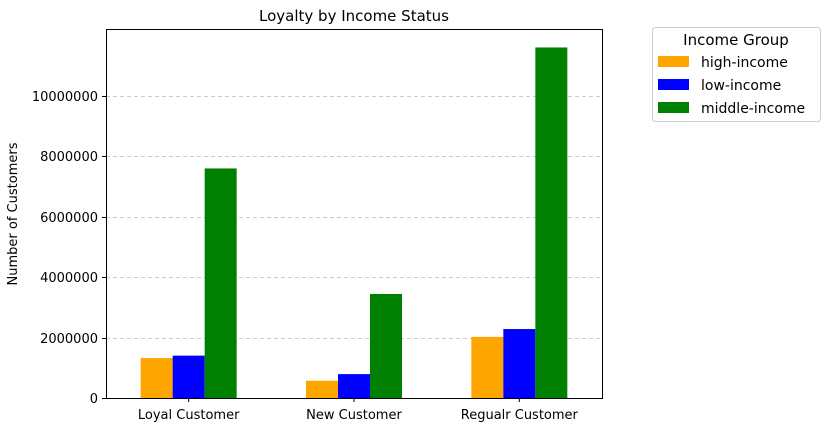  I want to click on legend-entry-low-income: low-income, so click(741, 86).